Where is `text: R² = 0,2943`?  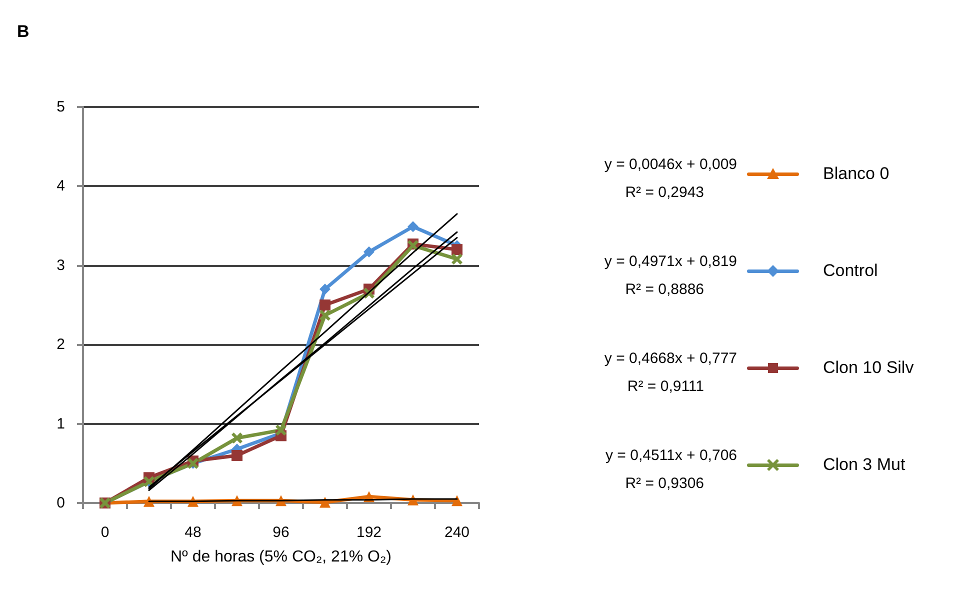 text: R² = 0,2943 is located at coordinates (664, 192).